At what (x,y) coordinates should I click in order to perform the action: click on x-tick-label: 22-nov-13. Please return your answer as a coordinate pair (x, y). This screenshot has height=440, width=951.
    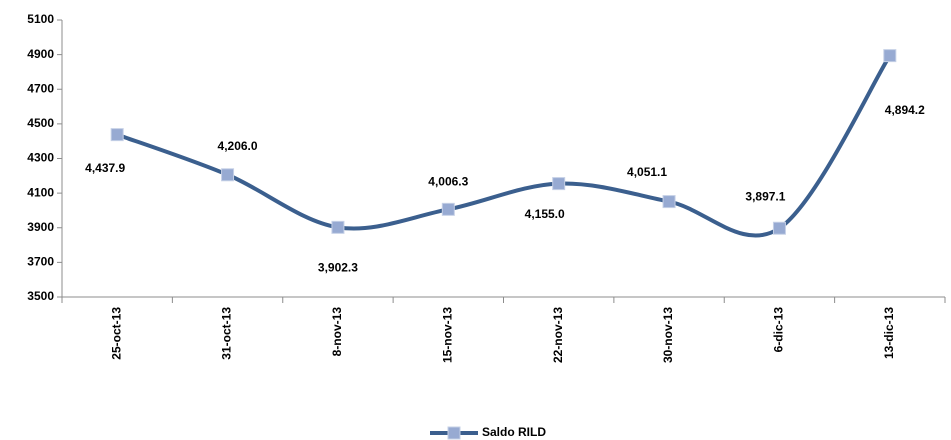
    Looking at the image, I should click on (558, 335).